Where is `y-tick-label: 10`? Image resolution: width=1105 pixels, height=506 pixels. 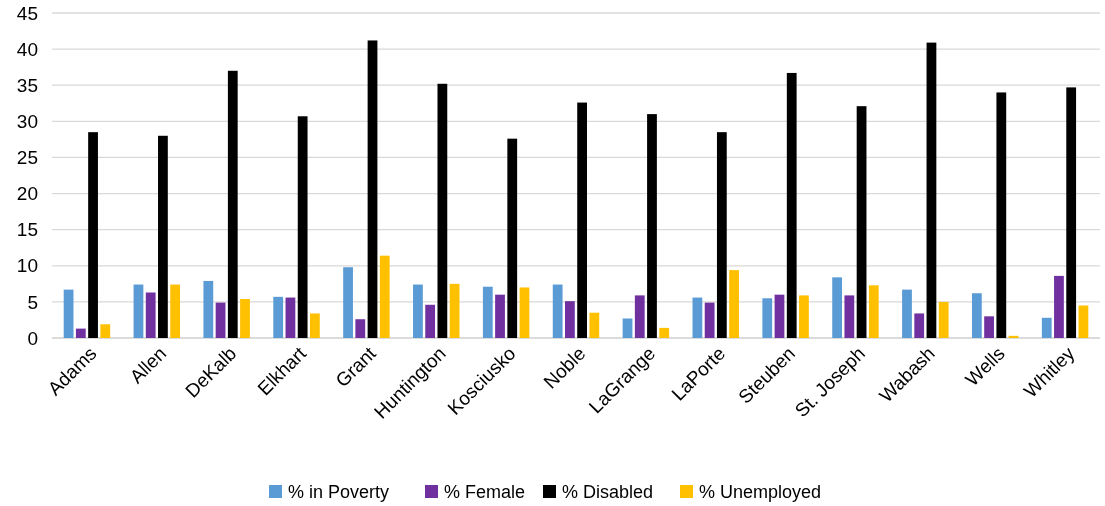
y-tick-label: 10 is located at coordinates (27, 266).